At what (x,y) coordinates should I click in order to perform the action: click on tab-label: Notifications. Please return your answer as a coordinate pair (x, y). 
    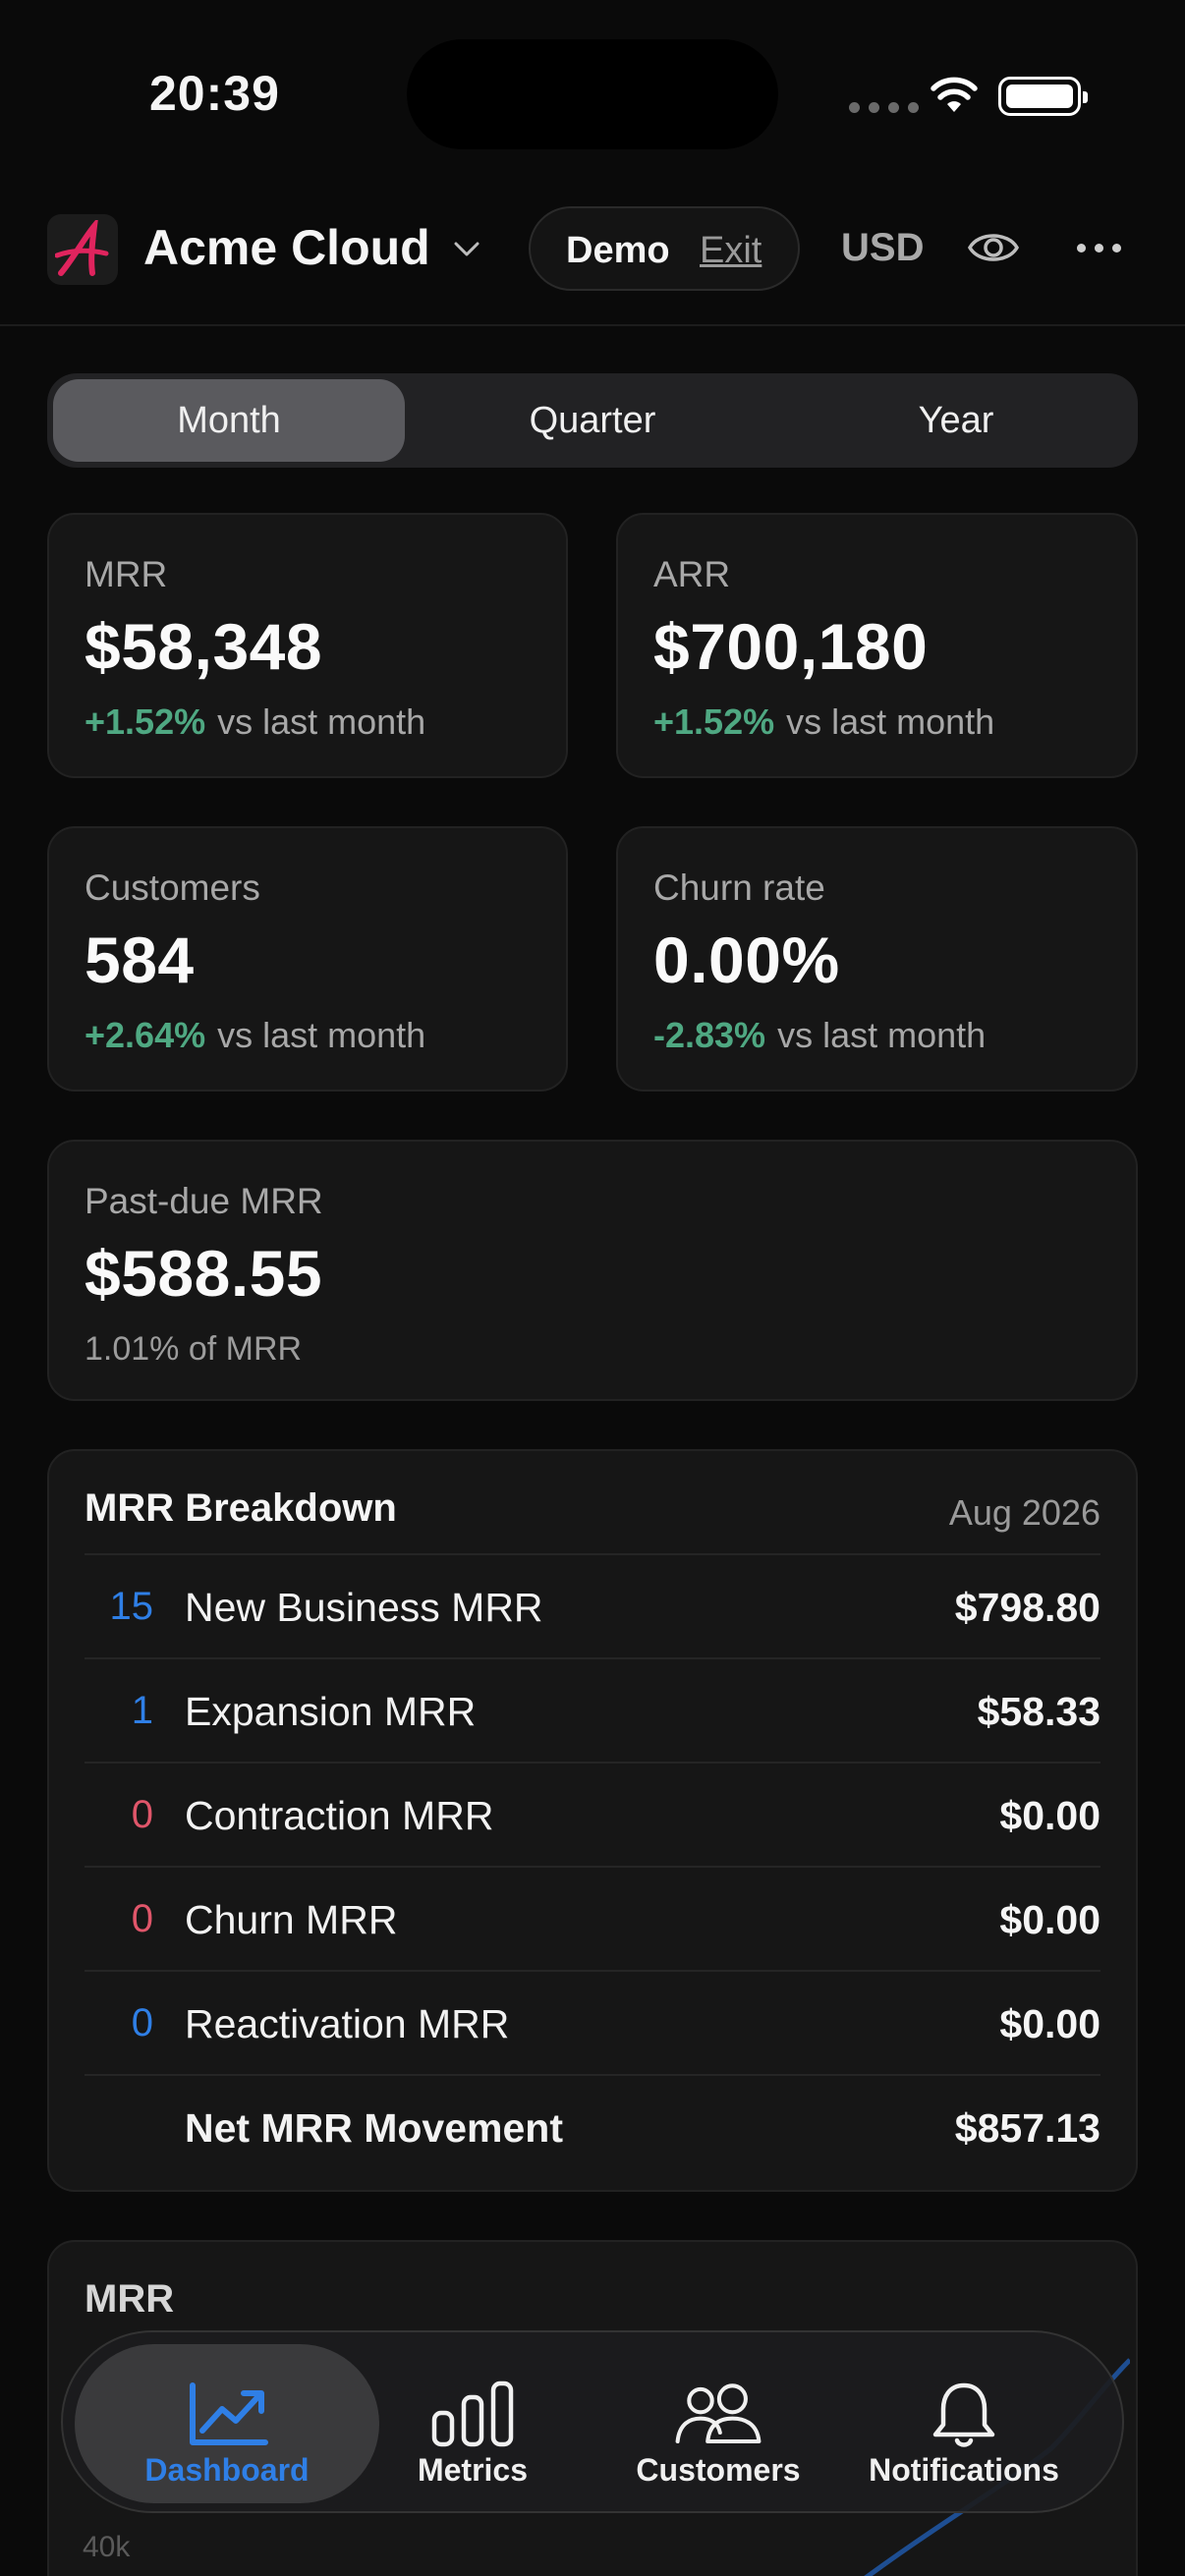
    Looking at the image, I should click on (964, 2470).